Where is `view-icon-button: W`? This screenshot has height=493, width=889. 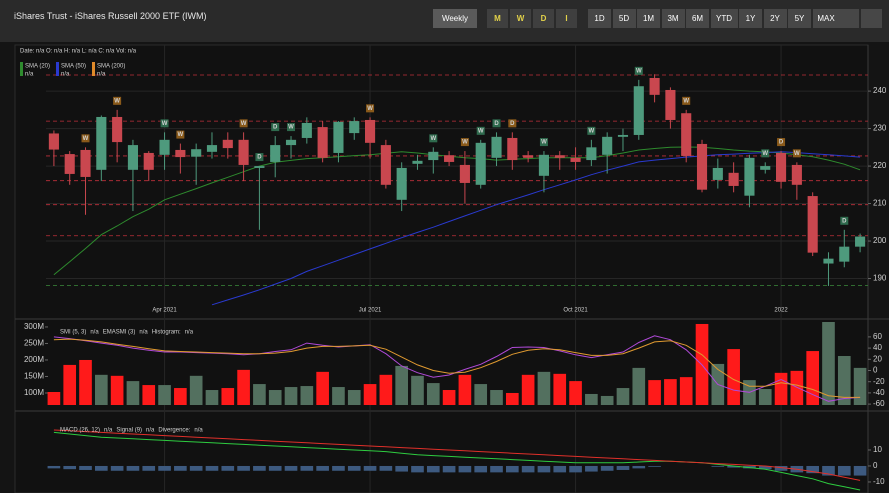 view-icon-button: W is located at coordinates (521, 18).